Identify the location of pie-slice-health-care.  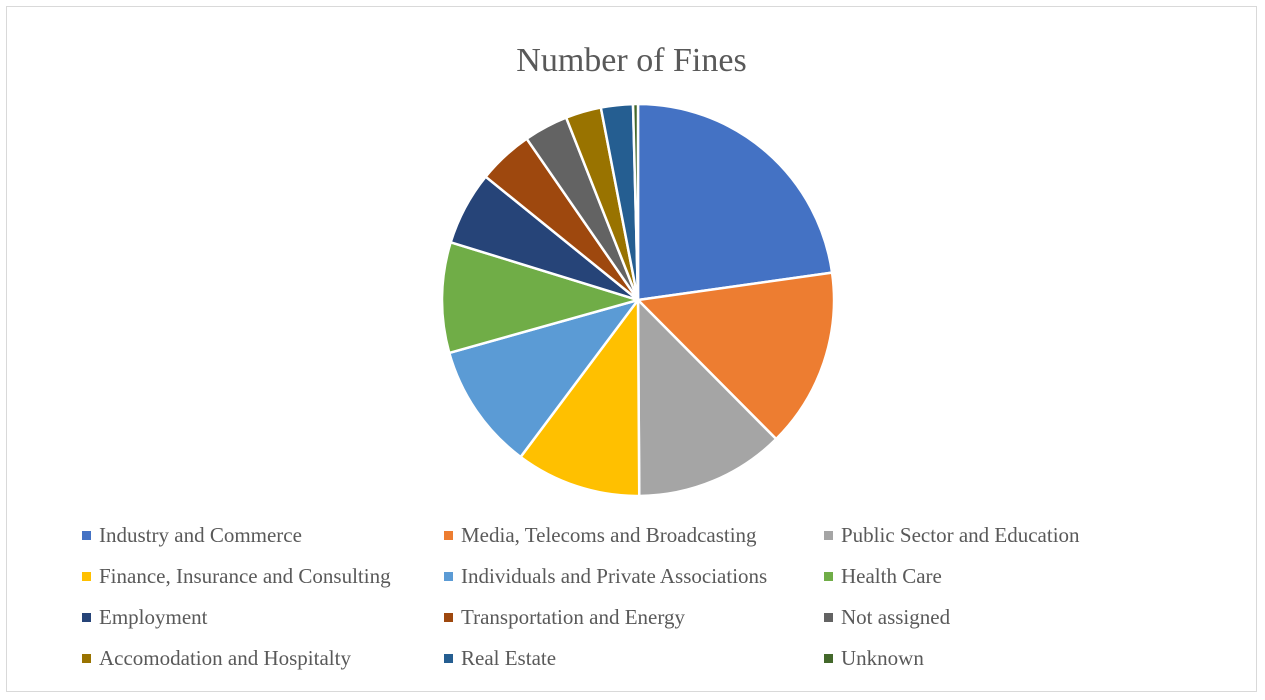
(540, 298).